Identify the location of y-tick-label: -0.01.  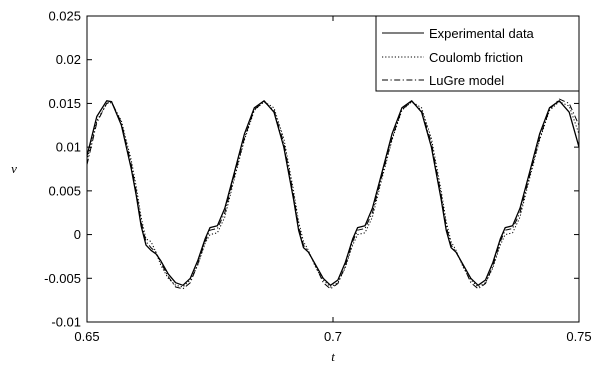
(66, 322).